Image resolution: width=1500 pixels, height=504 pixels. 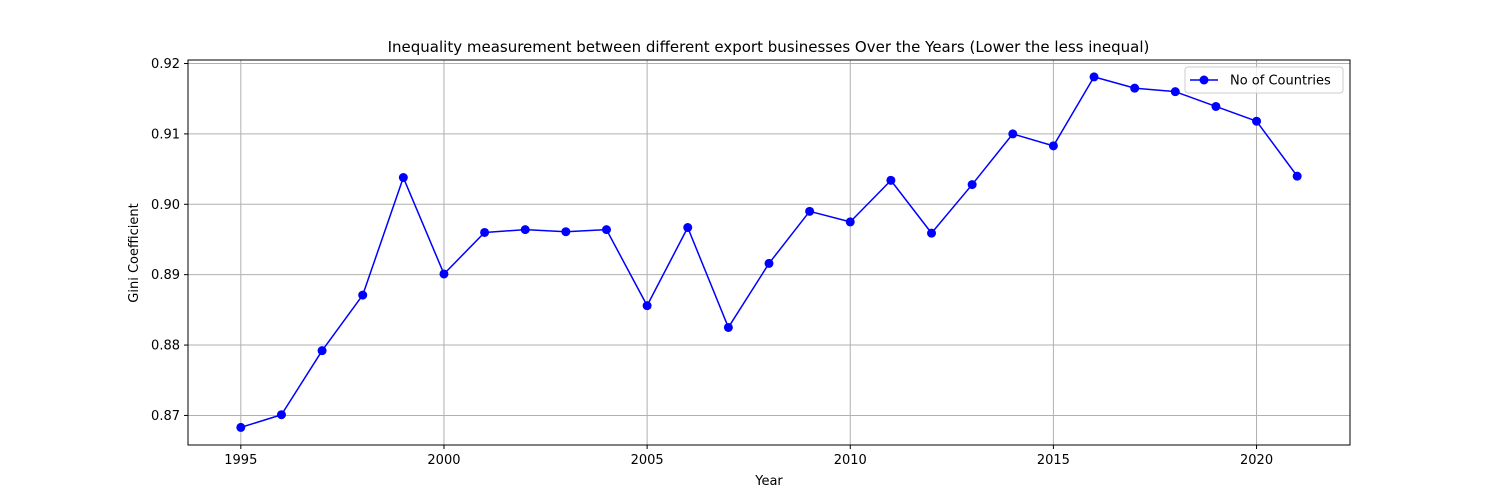 What do you see at coordinates (165, 134) in the screenshot?
I see `y-tick-label: 0.91` at bounding box center [165, 134].